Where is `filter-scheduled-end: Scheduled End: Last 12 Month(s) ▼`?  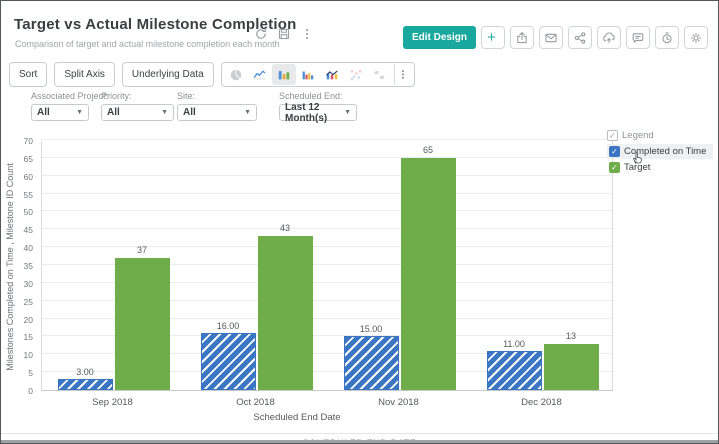
filter-scheduled-end: Scheduled End: Last 12 Month(s) ▼ is located at coordinates (329, 107).